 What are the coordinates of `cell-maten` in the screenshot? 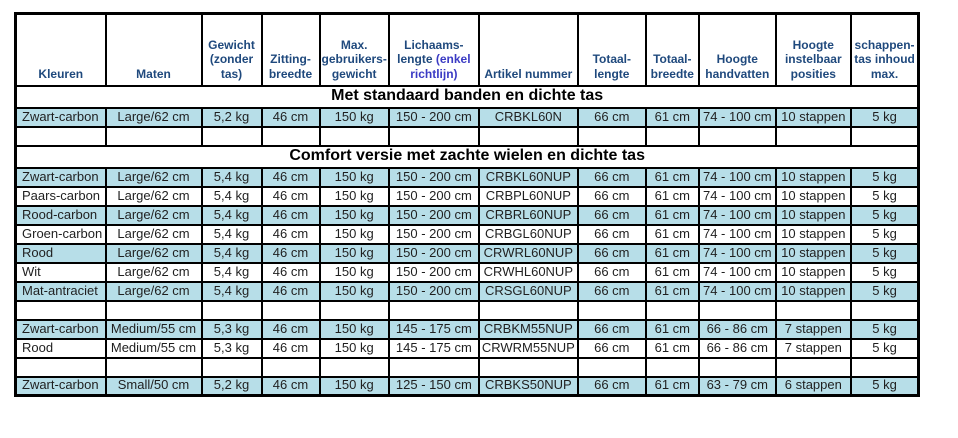 It's located at (153, 367).